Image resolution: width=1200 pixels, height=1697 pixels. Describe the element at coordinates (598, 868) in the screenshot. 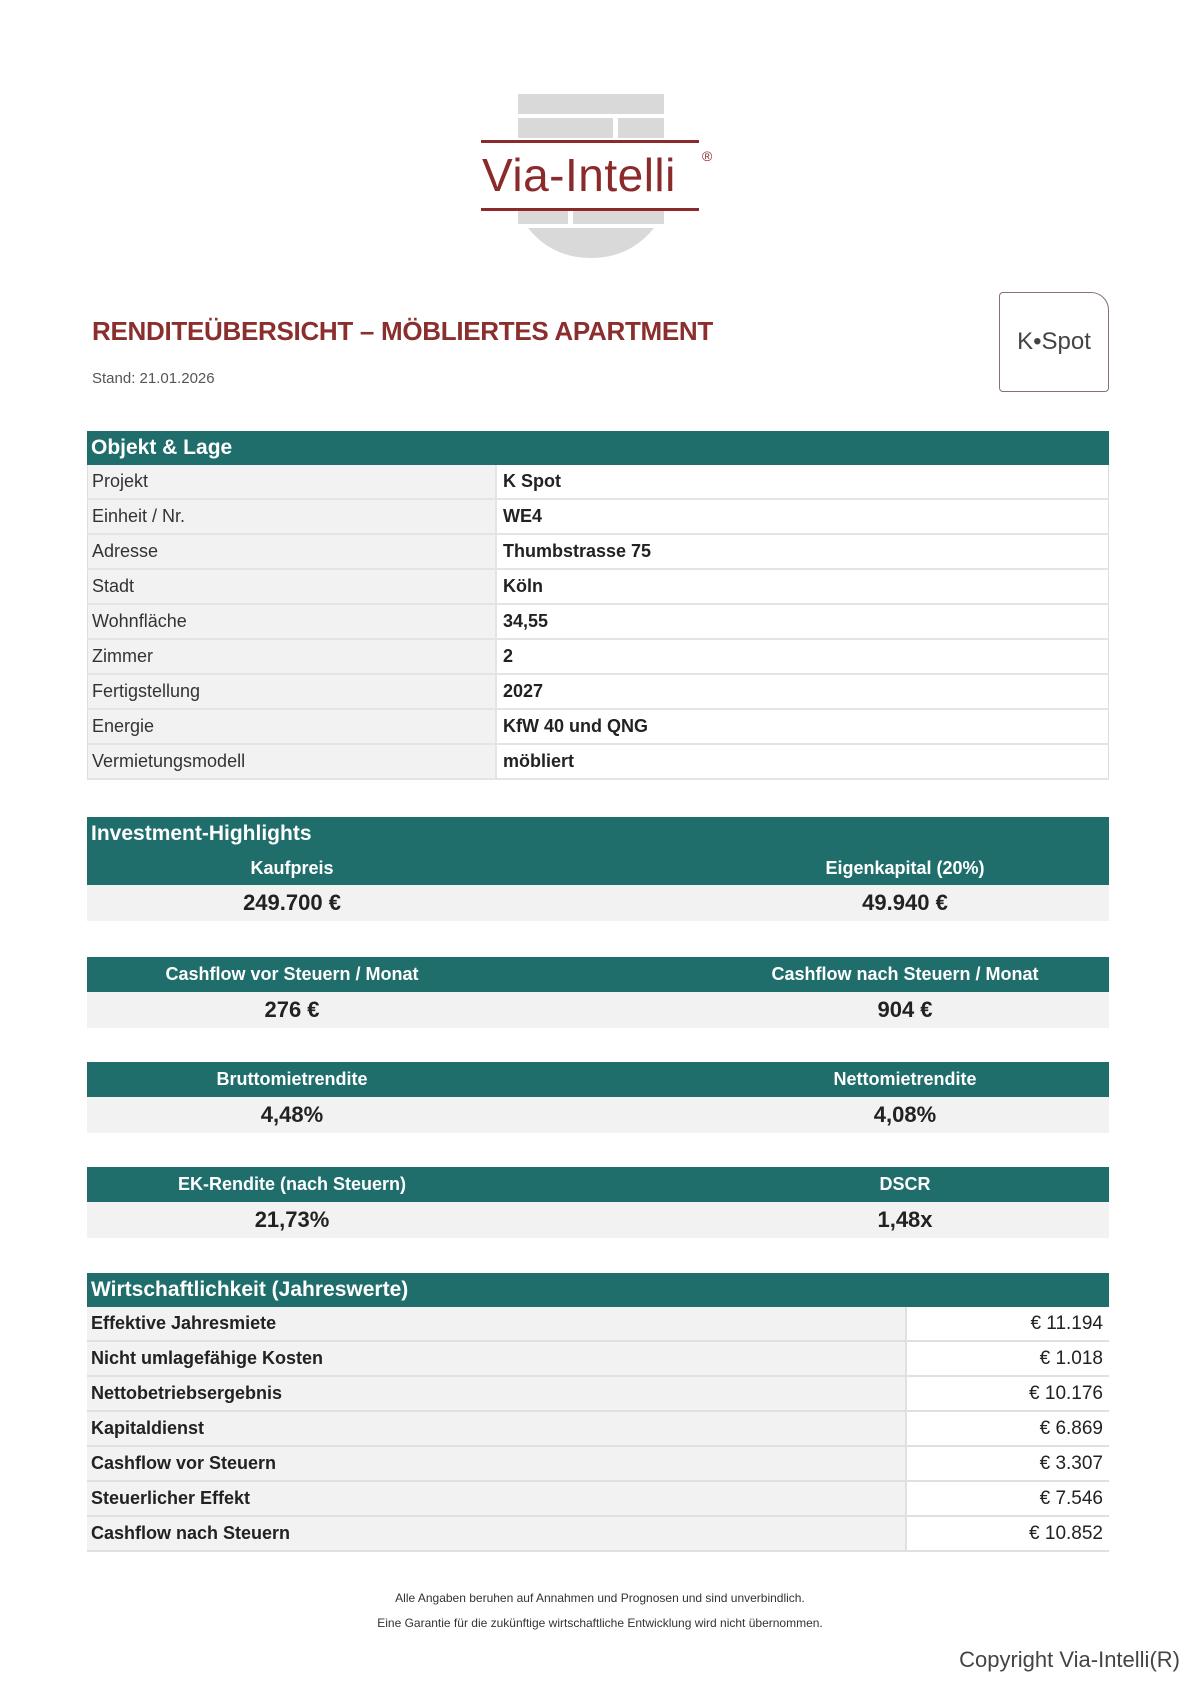

I see `highlight-labels: Kaufpreis Eigenkapital (20%)` at that location.